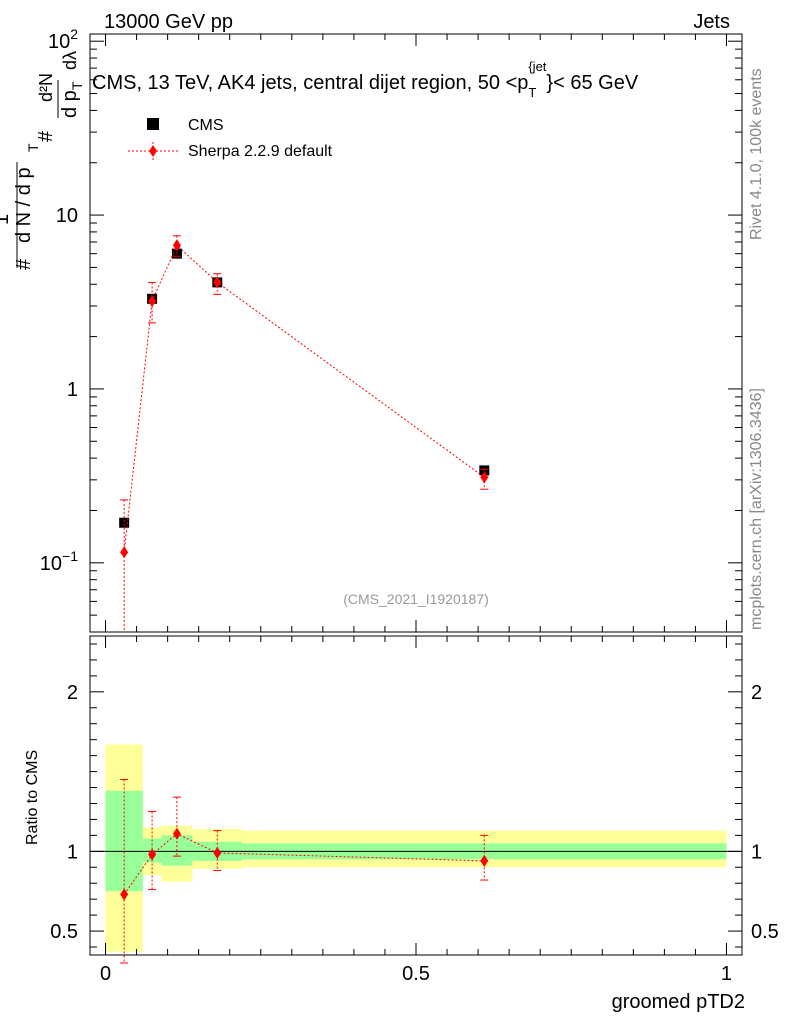  I want to click on ratio-ylabel: Ratio to CMS, so click(32, 797).